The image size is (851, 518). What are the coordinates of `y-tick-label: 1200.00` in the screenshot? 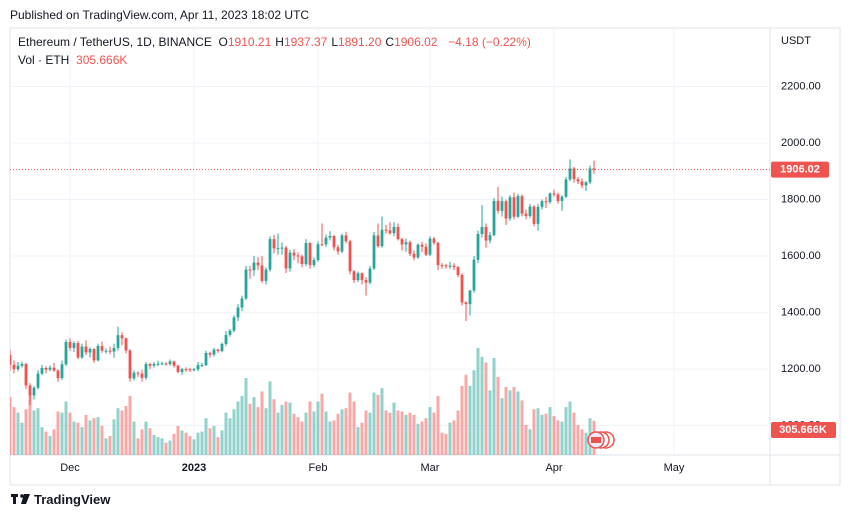 It's located at (801, 369).